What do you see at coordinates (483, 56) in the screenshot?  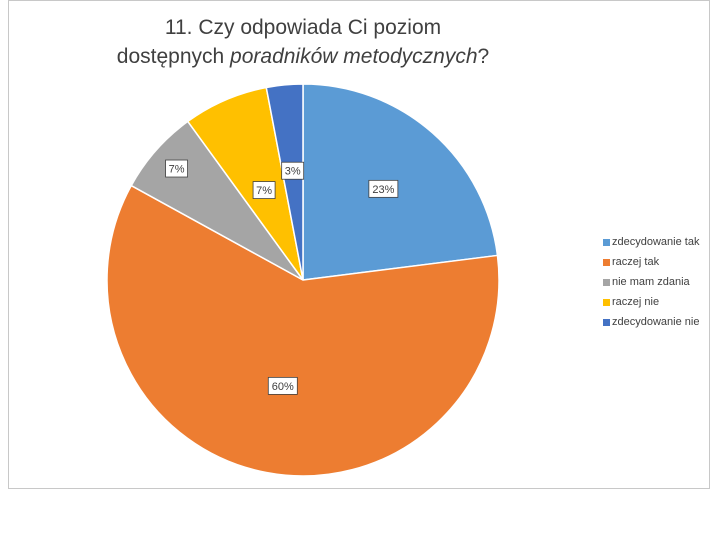 I see `title-line-2-end: ?` at bounding box center [483, 56].